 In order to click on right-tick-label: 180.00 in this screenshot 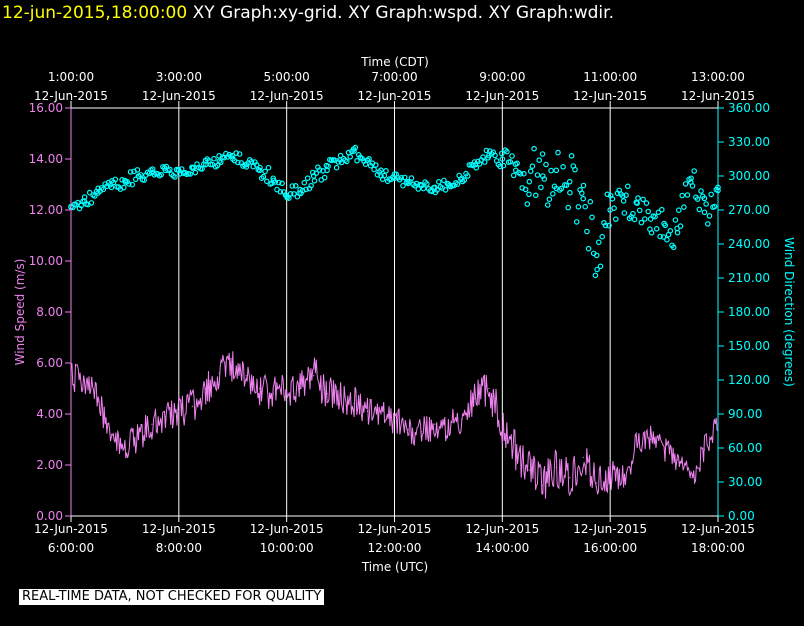, I will do `click(749, 312)`.